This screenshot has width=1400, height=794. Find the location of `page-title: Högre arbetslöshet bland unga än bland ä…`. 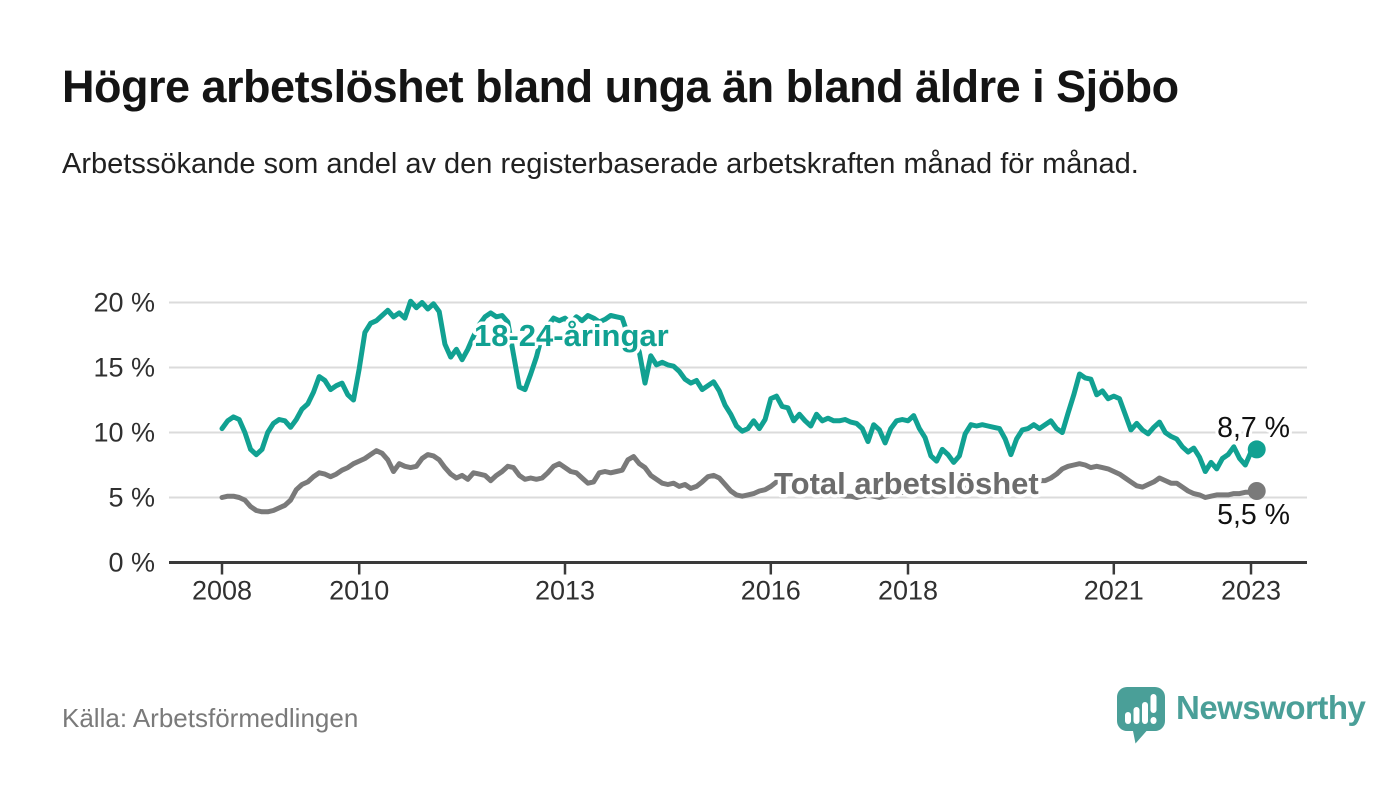

page-title: Högre arbetslöshet bland unga än bland ä… is located at coordinates (620, 86).